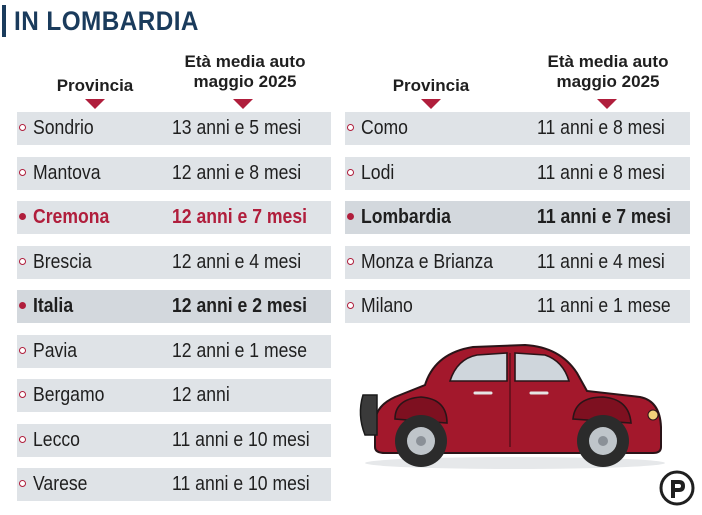  Describe the element at coordinates (517, 262) in the screenshot. I see `table-row: Monza e Brianza 11 anni e 4 mesi` at that location.